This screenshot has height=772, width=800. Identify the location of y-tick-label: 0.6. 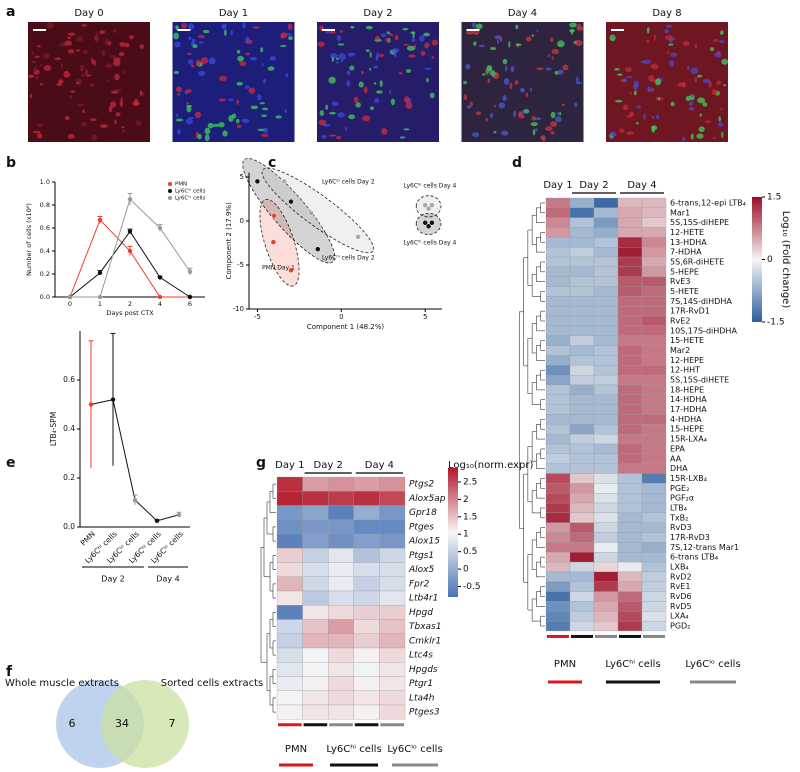
(45, 228).